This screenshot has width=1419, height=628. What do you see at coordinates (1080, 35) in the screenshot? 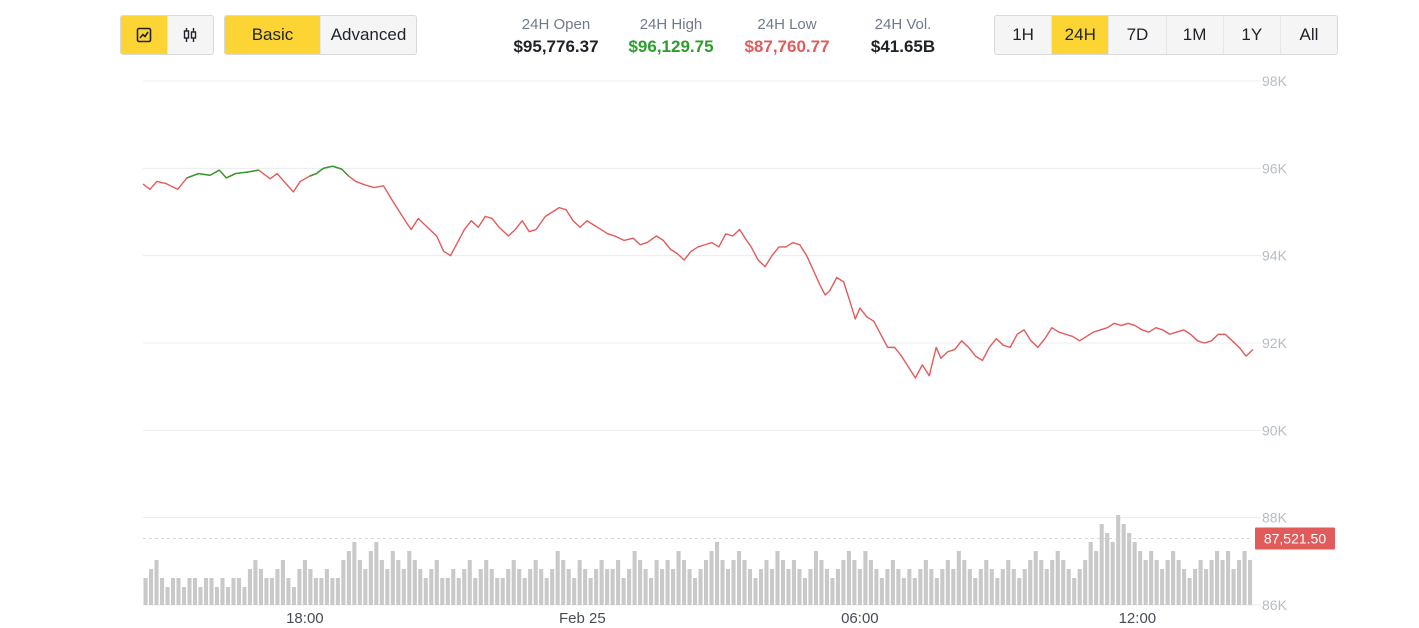
I see `range-button-24h: 24H` at bounding box center [1080, 35].